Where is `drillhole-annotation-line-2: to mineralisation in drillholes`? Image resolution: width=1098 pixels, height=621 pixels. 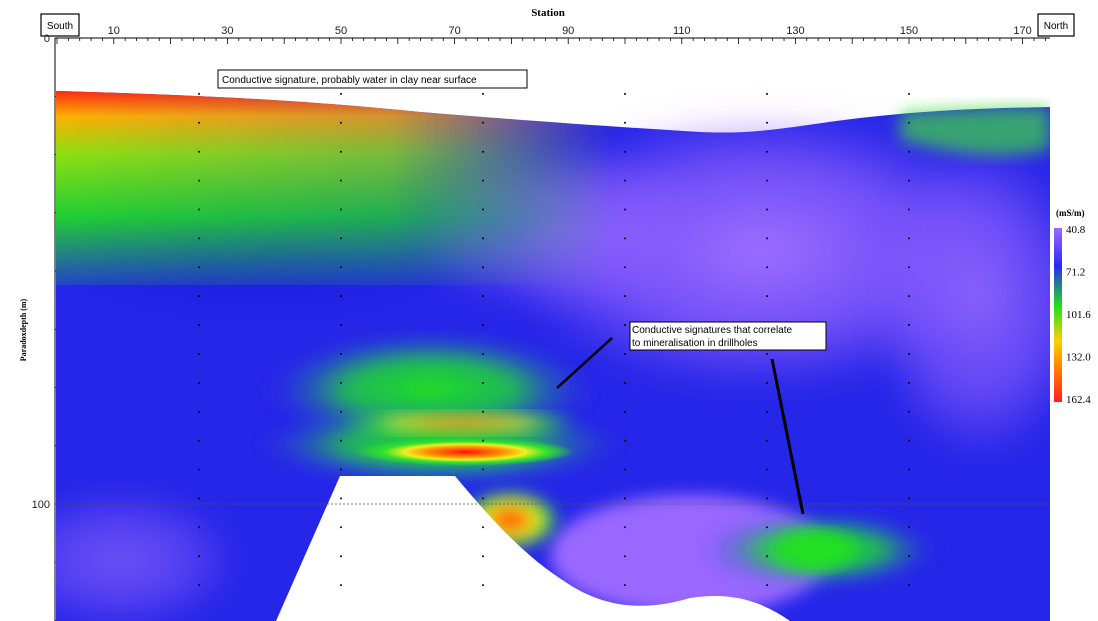
drillhole-annotation-line-2: to mineralisation in drillholes is located at coordinates (695, 343).